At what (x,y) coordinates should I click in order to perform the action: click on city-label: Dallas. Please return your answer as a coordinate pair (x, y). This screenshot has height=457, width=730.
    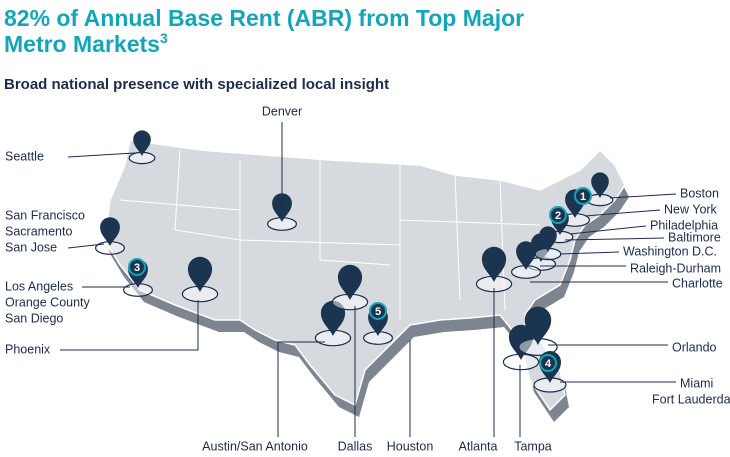
    Looking at the image, I should click on (355, 446).